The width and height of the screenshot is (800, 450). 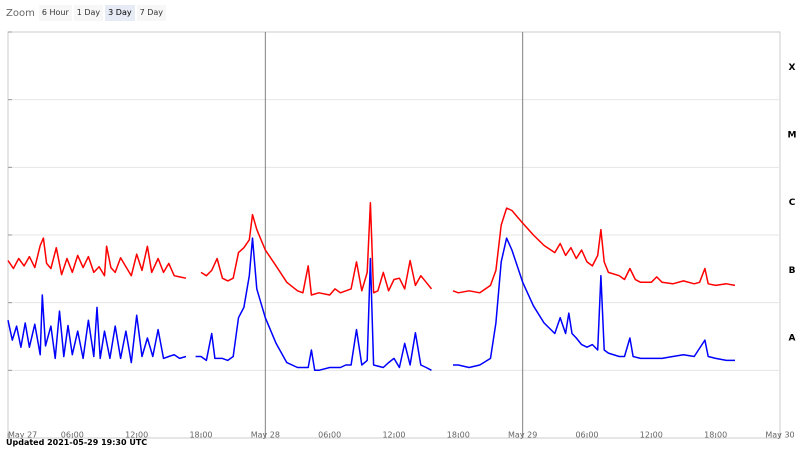 What do you see at coordinates (792, 339) in the screenshot?
I see `y-class-label-a: A` at bounding box center [792, 339].